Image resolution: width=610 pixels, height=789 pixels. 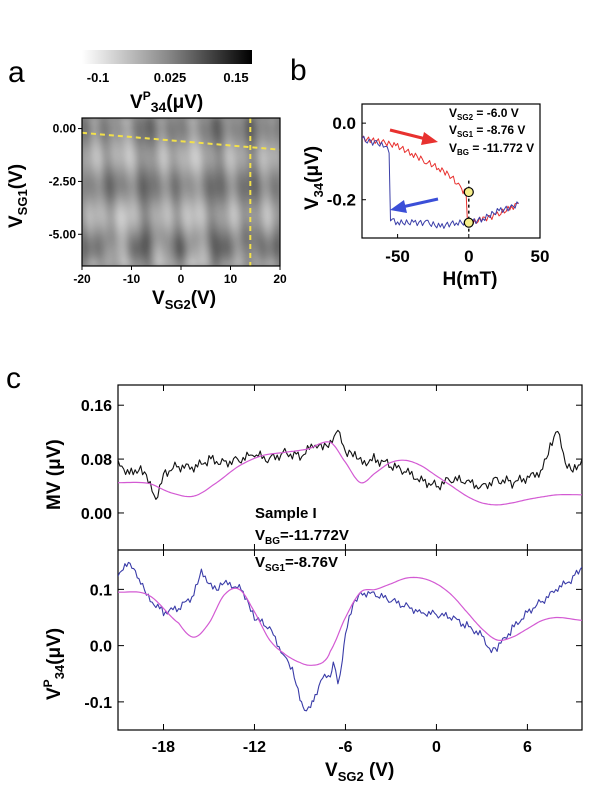 I want to click on x-tick-label: 6, so click(x=527, y=747).